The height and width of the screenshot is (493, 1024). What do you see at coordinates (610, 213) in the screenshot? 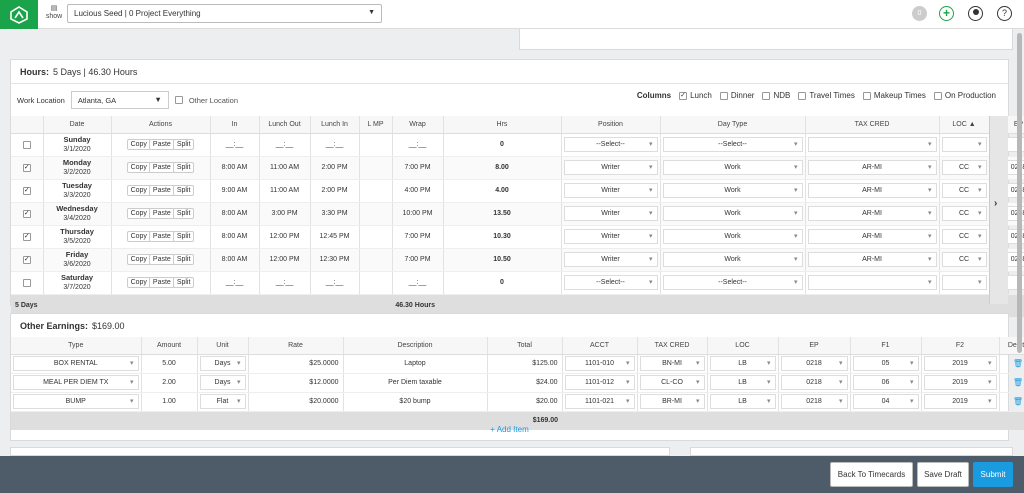
I see `position-select: Writer` at bounding box center [610, 213].